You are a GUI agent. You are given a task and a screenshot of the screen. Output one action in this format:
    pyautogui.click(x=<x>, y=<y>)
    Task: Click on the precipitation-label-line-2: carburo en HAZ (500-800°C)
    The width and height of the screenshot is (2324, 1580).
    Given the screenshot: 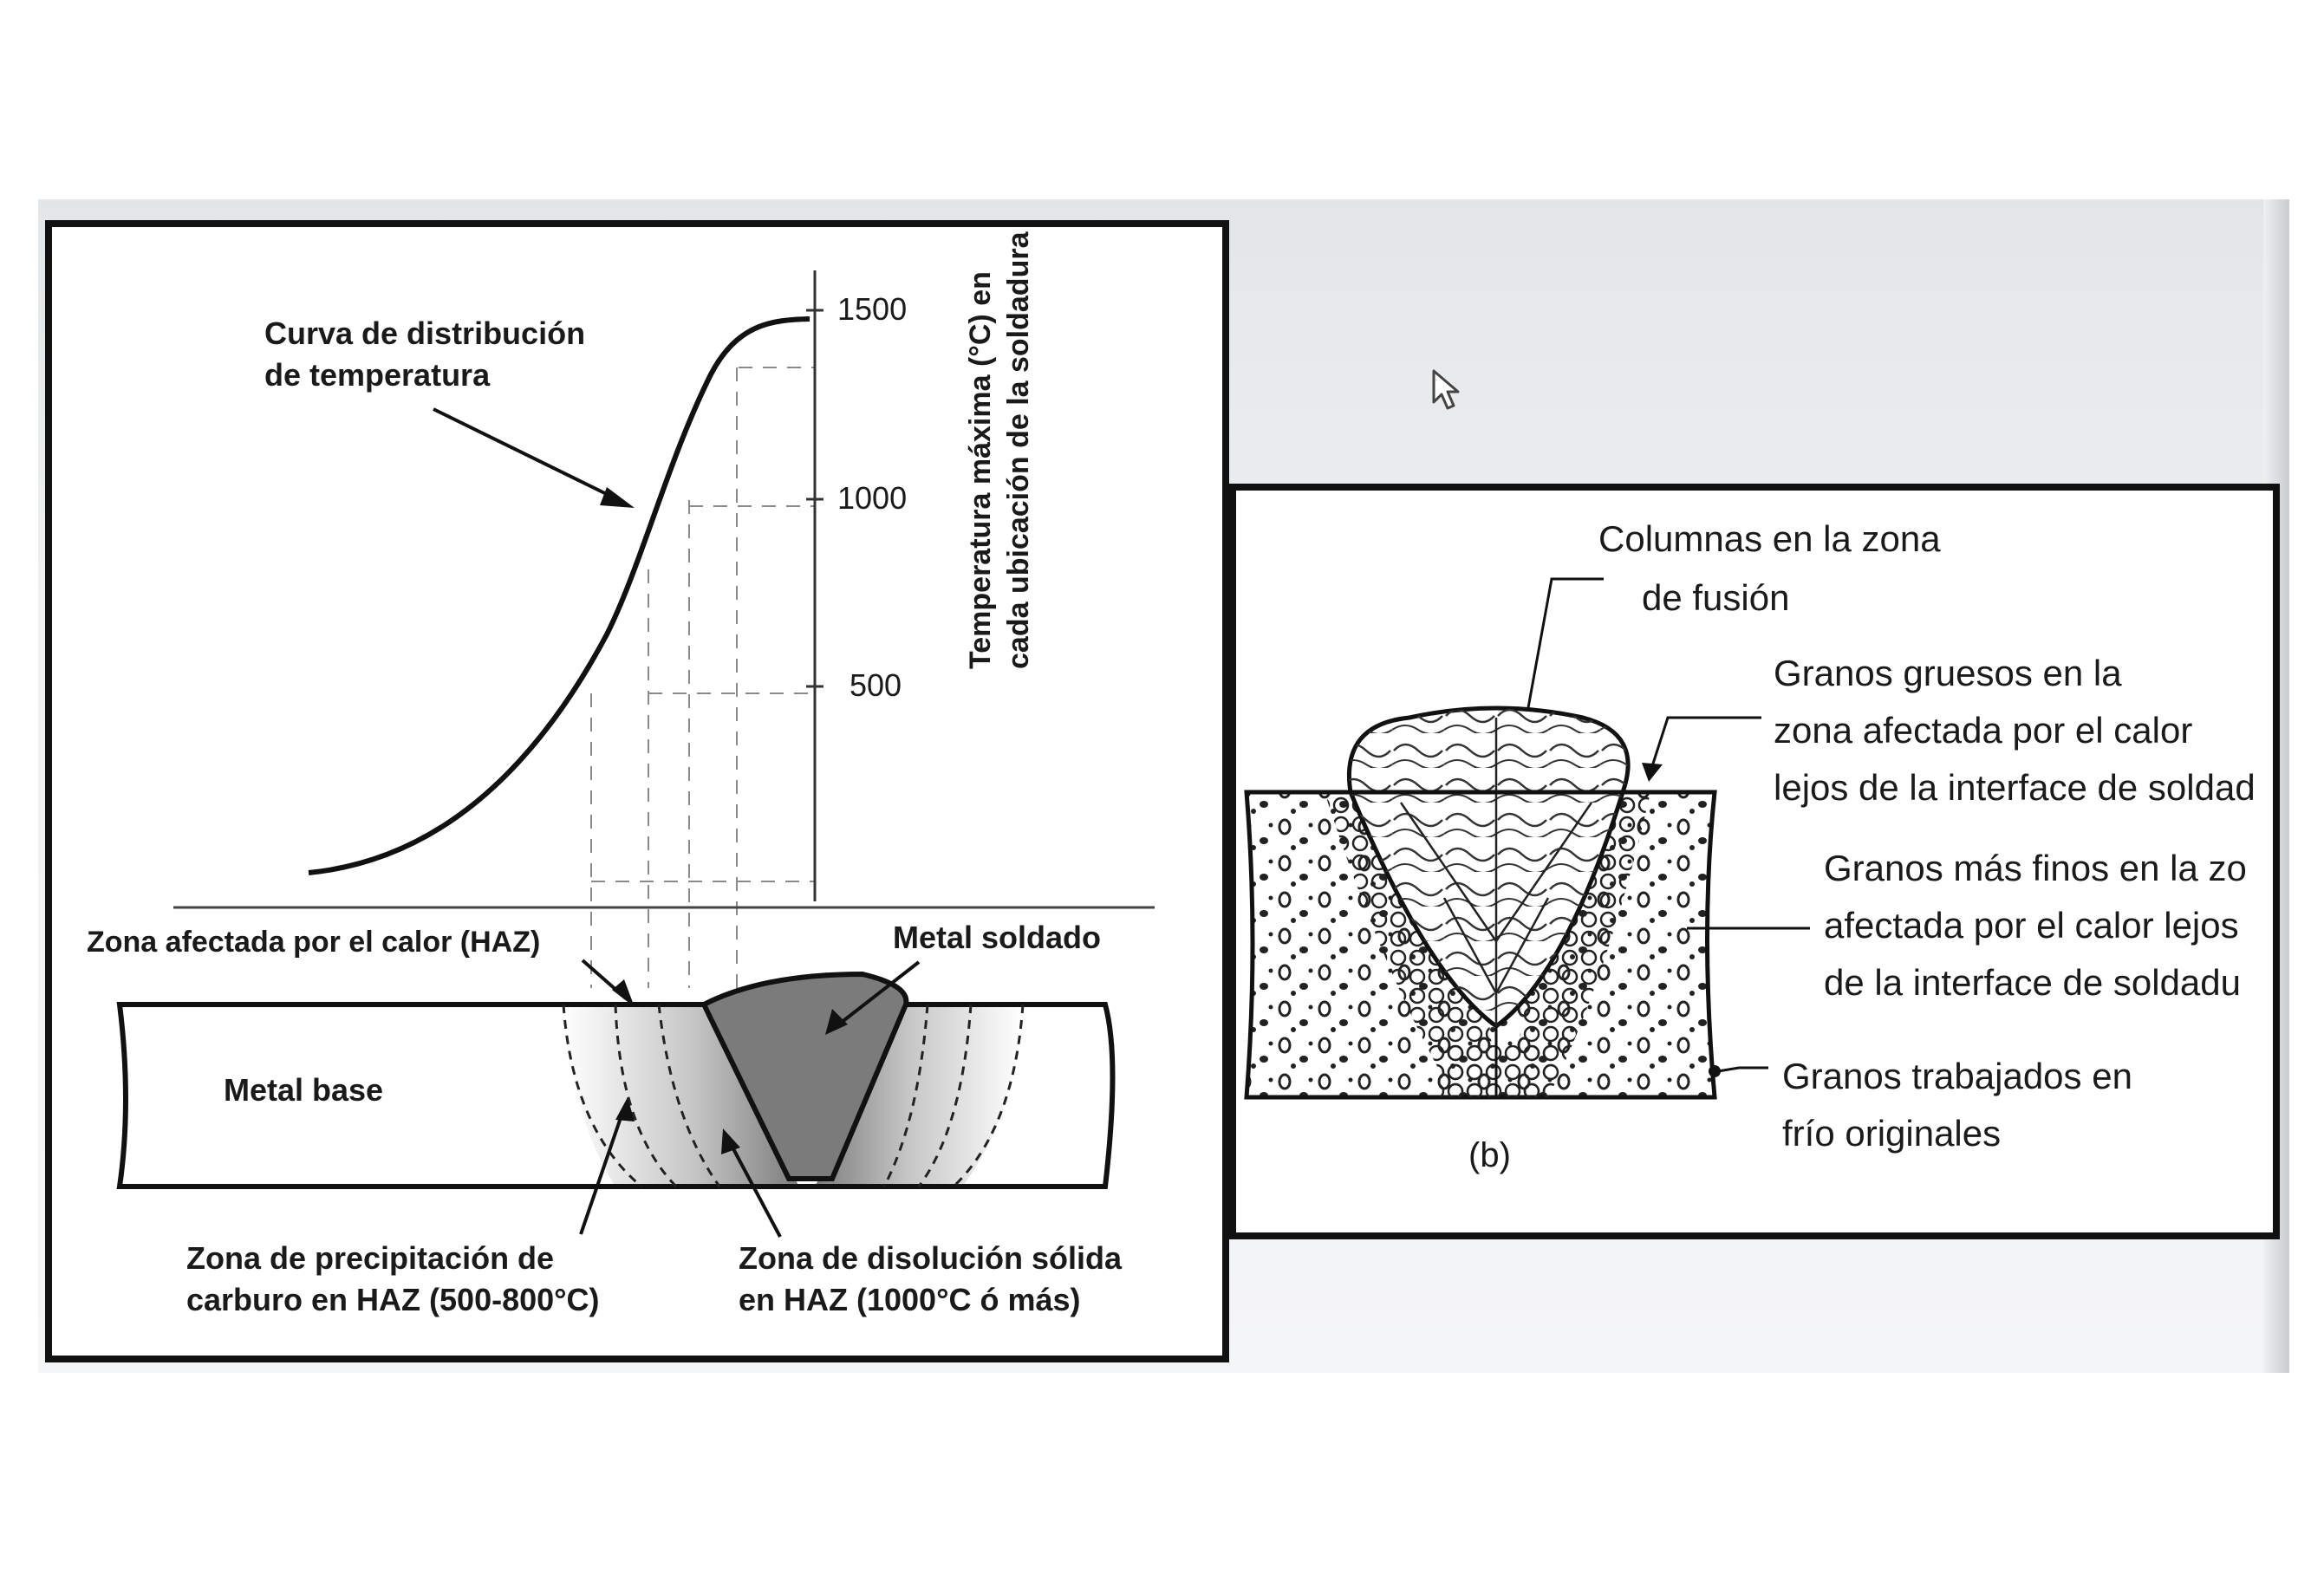 What is the action you would take?
    pyautogui.click(x=393, y=1299)
    